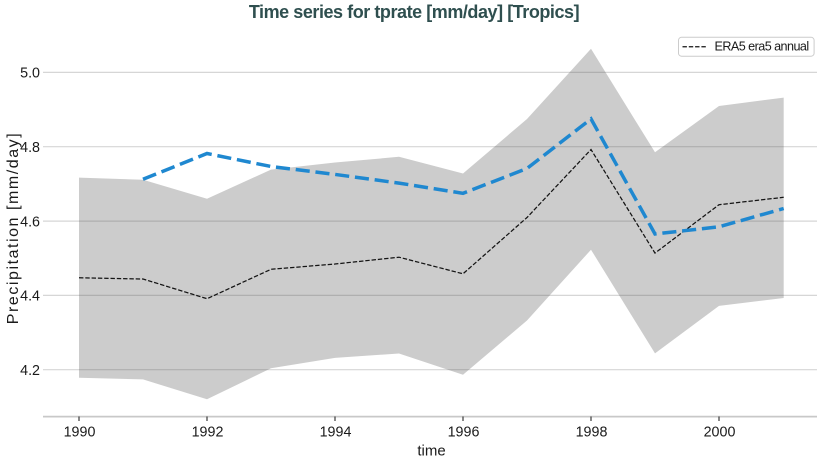 Image resolution: width=820 pixels, height=457 pixels. Describe the element at coordinates (13, 228) in the screenshot. I see `svg-text: Precipitation [mm/day]` at that location.